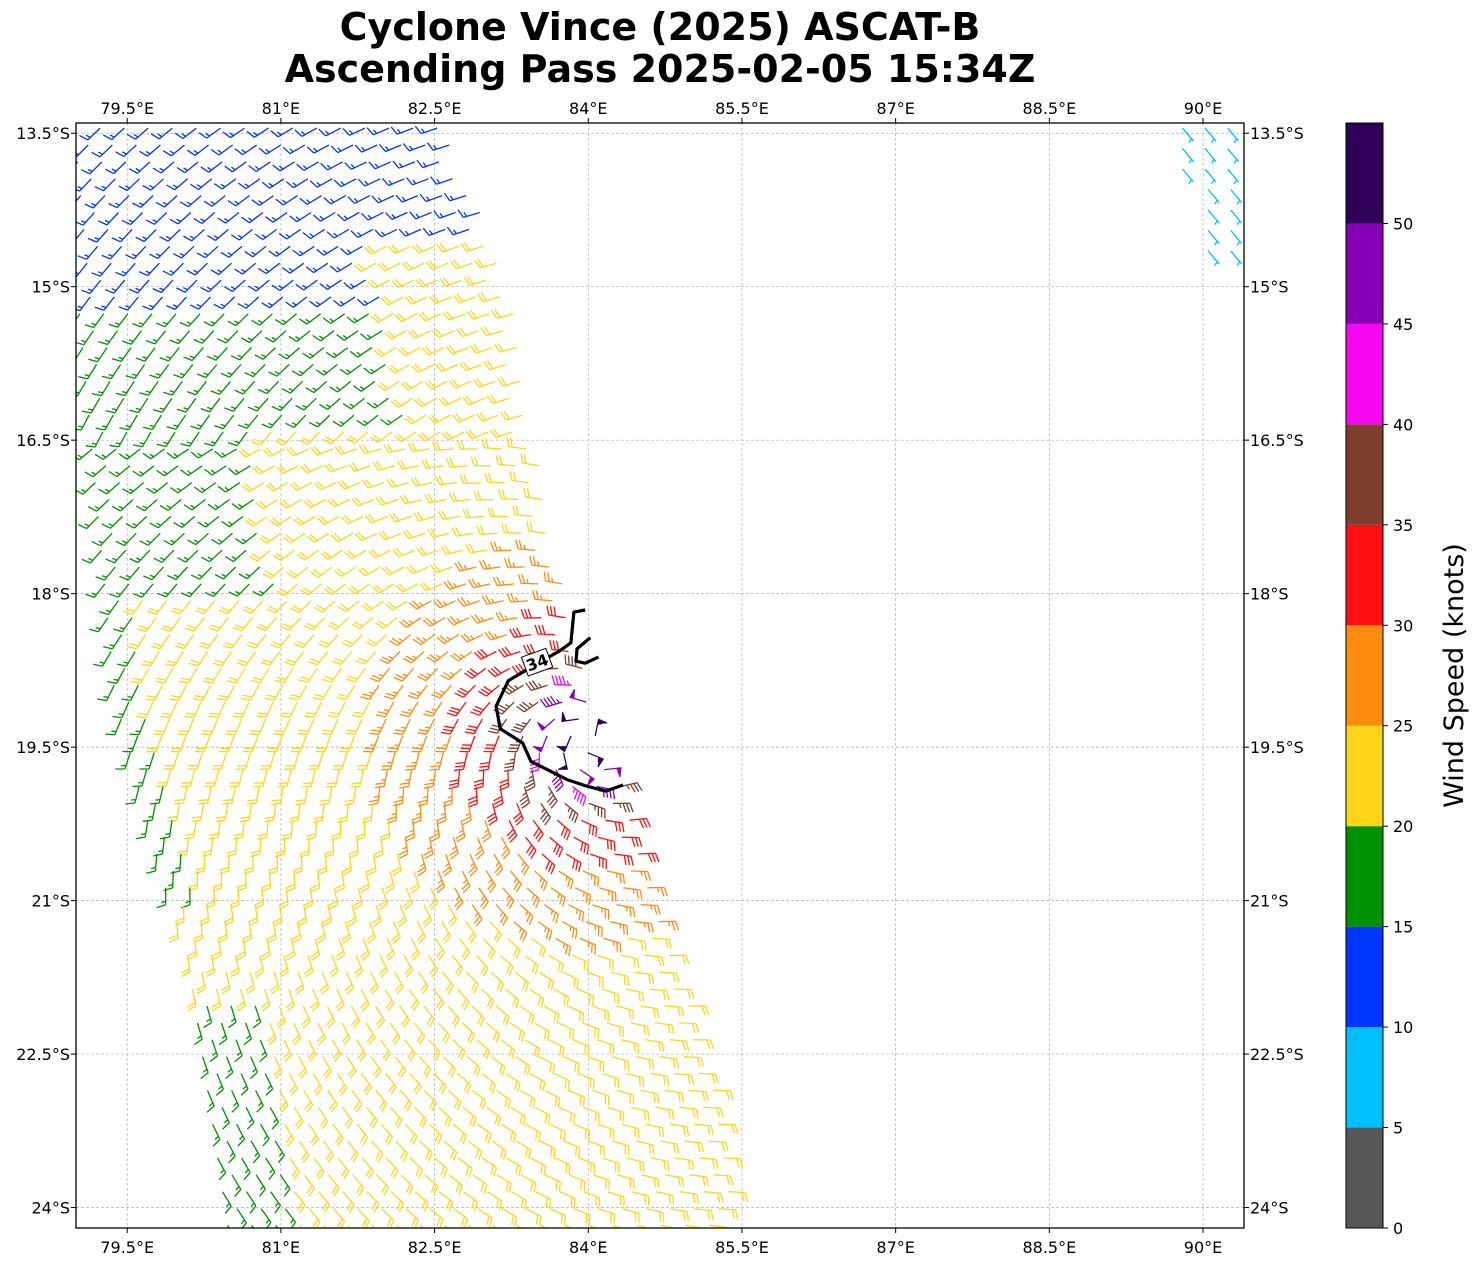 This screenshot has width=1482, height=1264. I want to click on chart-title-line2: Ascending Pass 2025-02-05 15:34Z, so click(660, 69).